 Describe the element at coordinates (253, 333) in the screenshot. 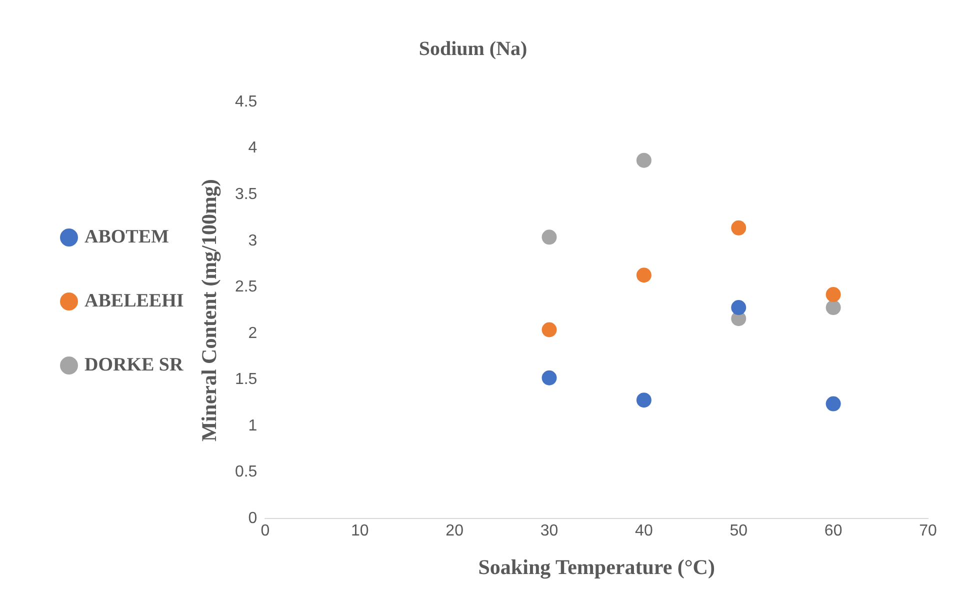

I see `y-tick-label: 2` at that location.